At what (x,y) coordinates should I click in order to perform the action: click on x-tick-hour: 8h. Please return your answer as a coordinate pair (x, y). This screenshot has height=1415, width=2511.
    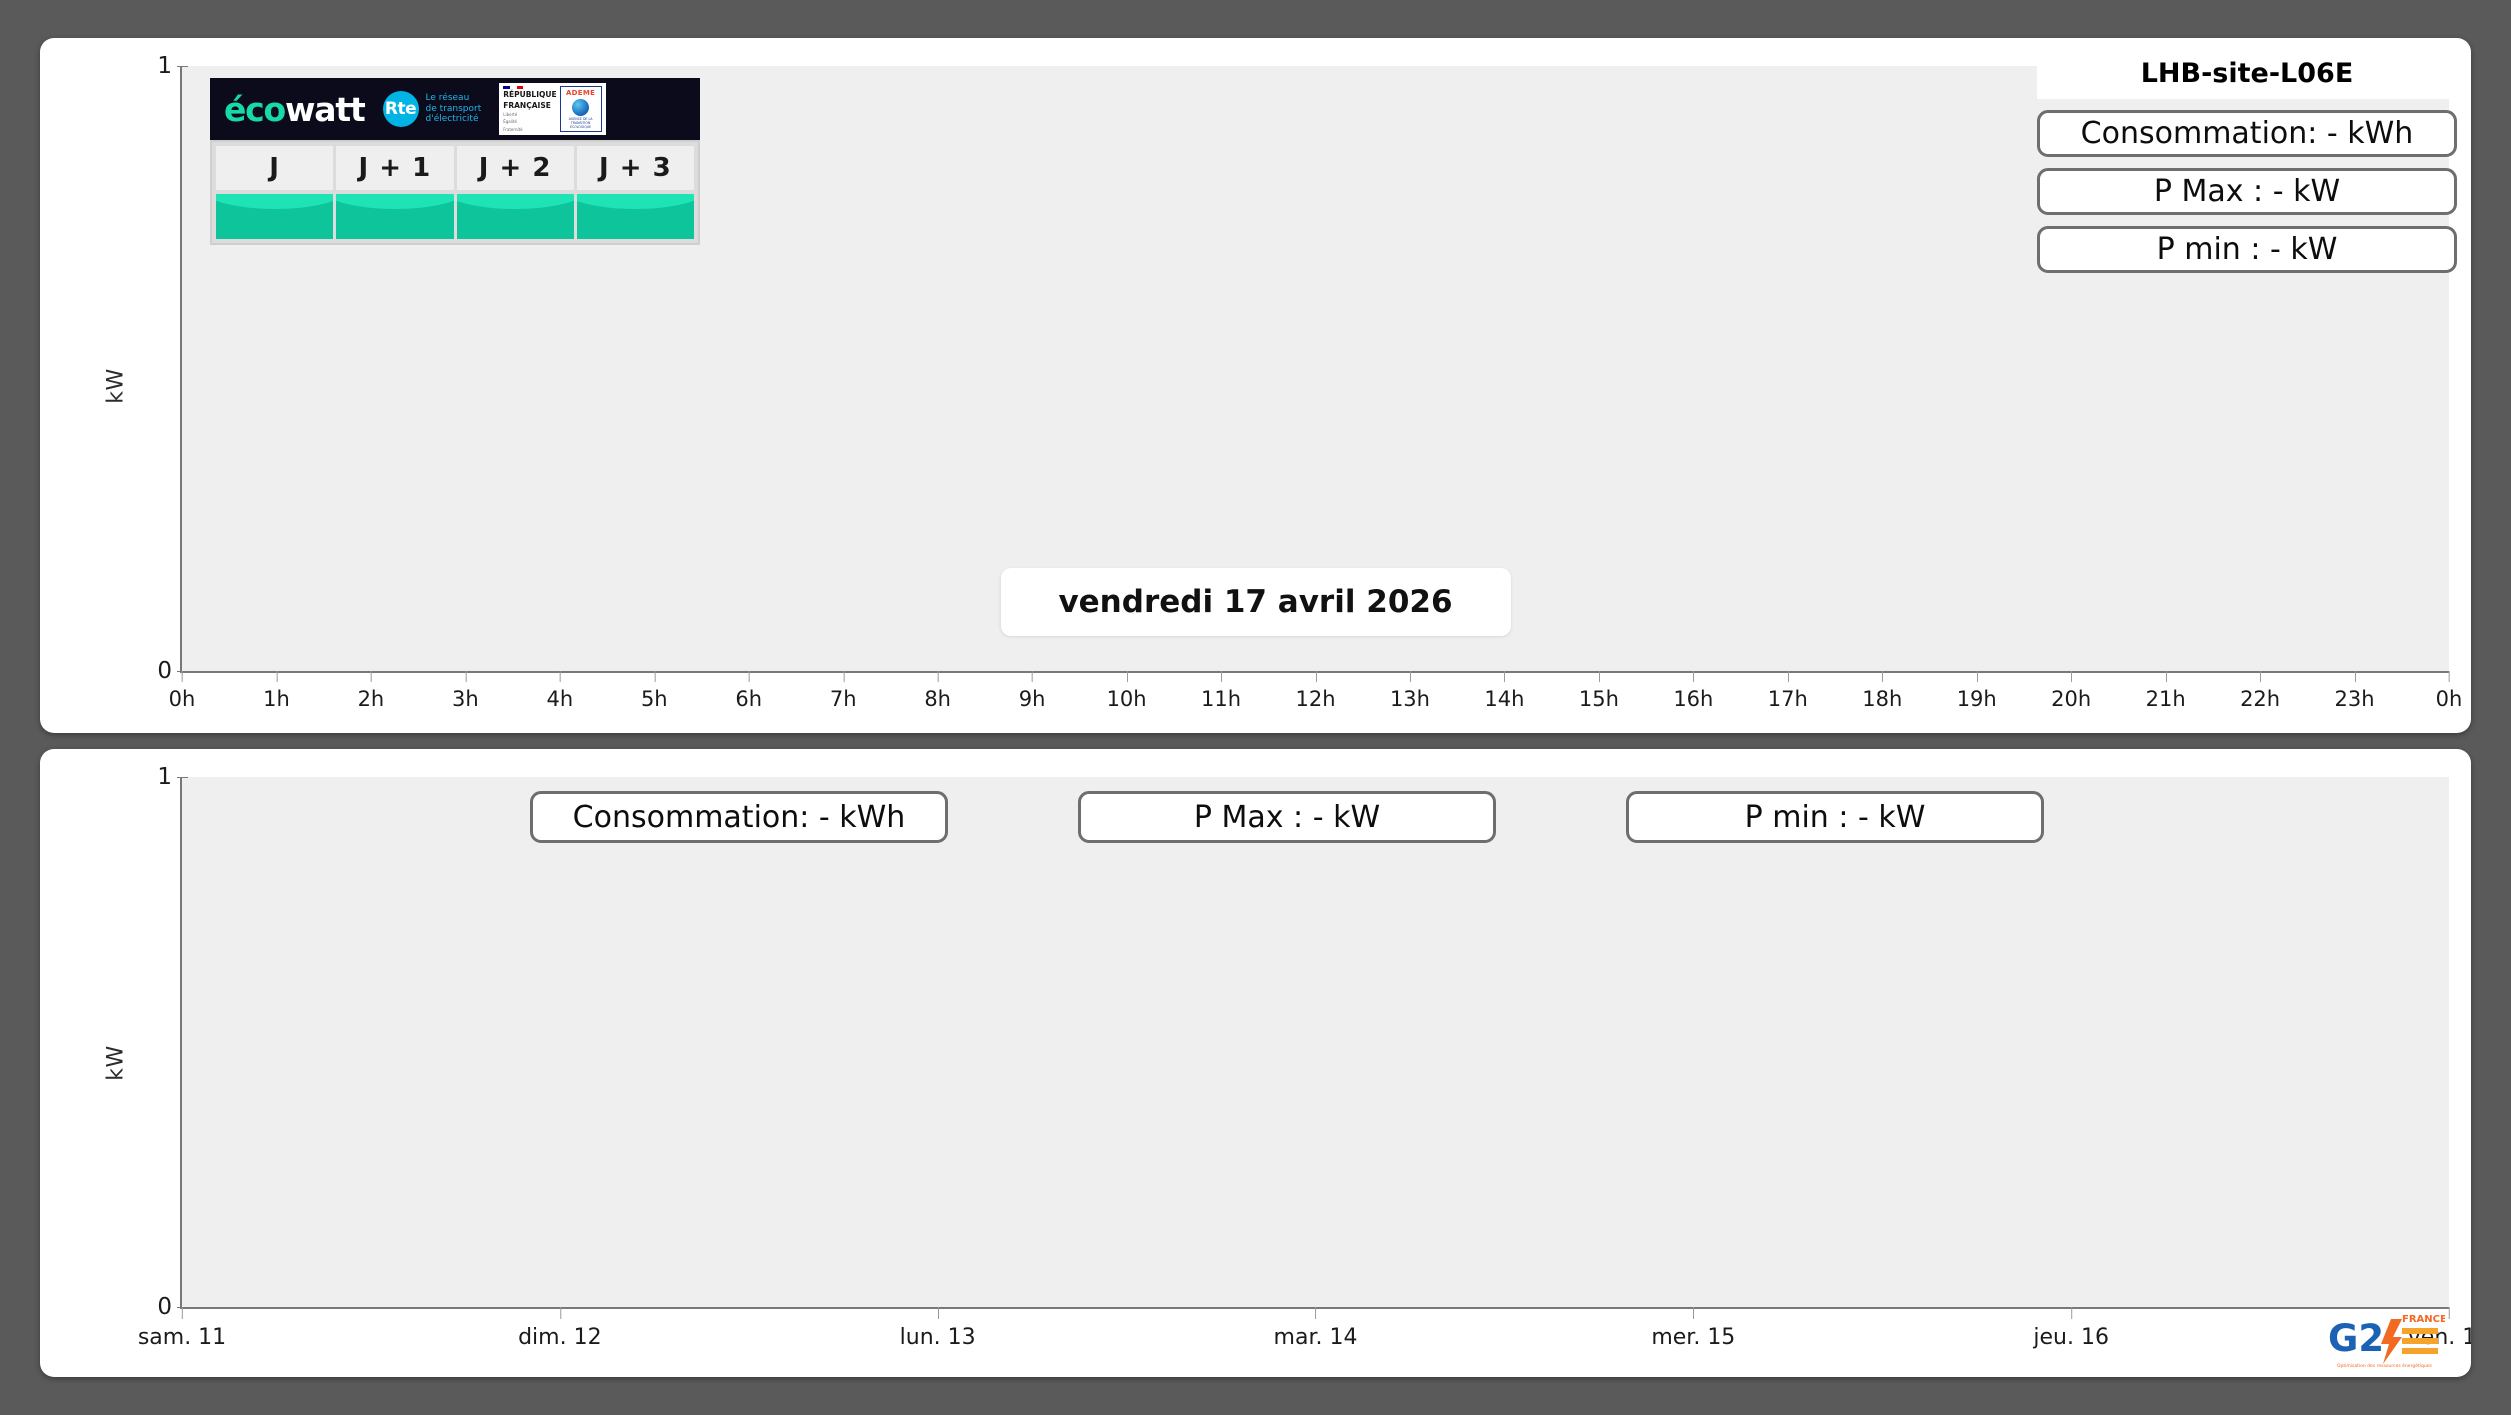
    Looking at the image, I should click on (937, 691).